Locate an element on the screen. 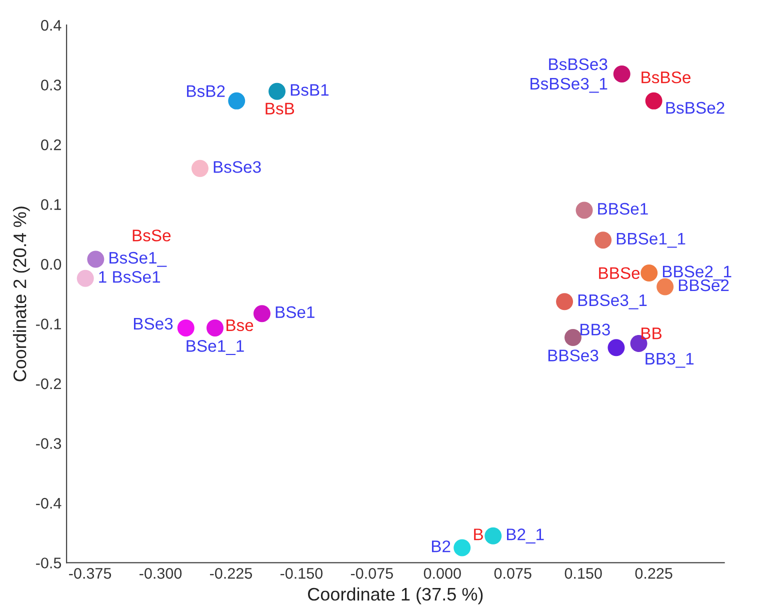  y-axis-title: Coordinate 2 (20.4 %) is located at coordinates (21, 294).